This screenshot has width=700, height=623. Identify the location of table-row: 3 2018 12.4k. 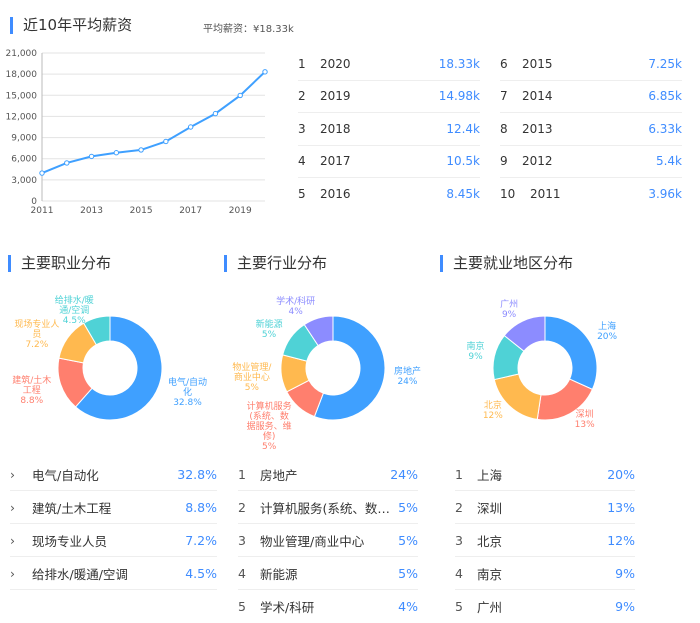
(389, 129).